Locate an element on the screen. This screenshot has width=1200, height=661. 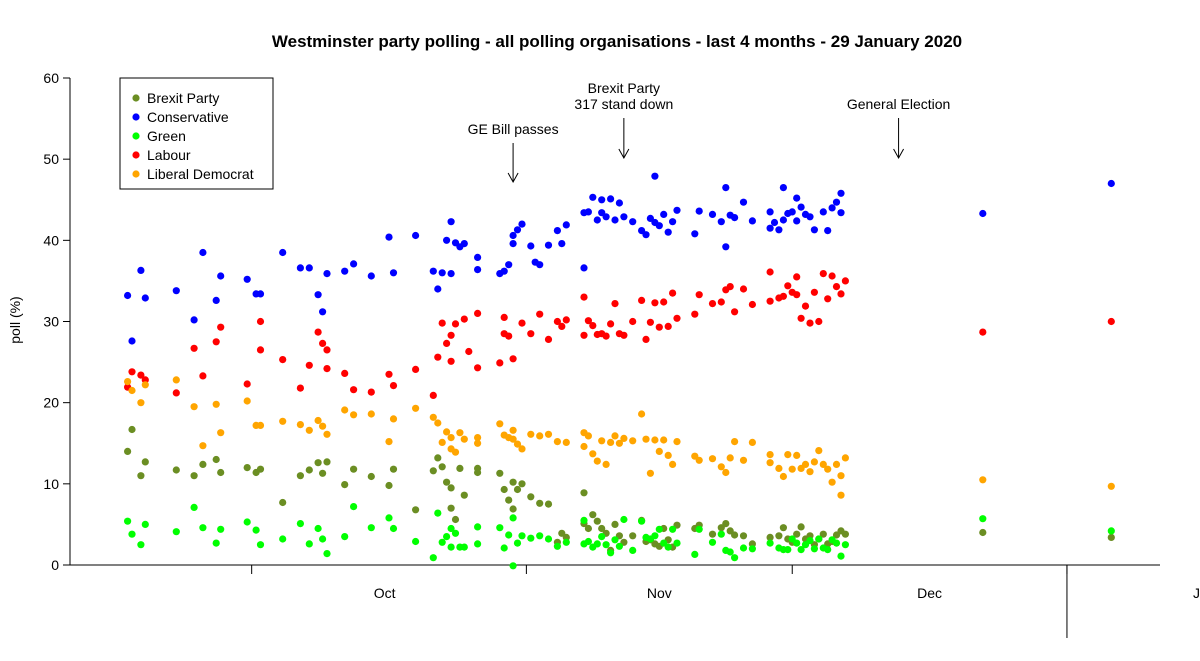
y-tick-label: 0 is located at coordinates (55, 565).